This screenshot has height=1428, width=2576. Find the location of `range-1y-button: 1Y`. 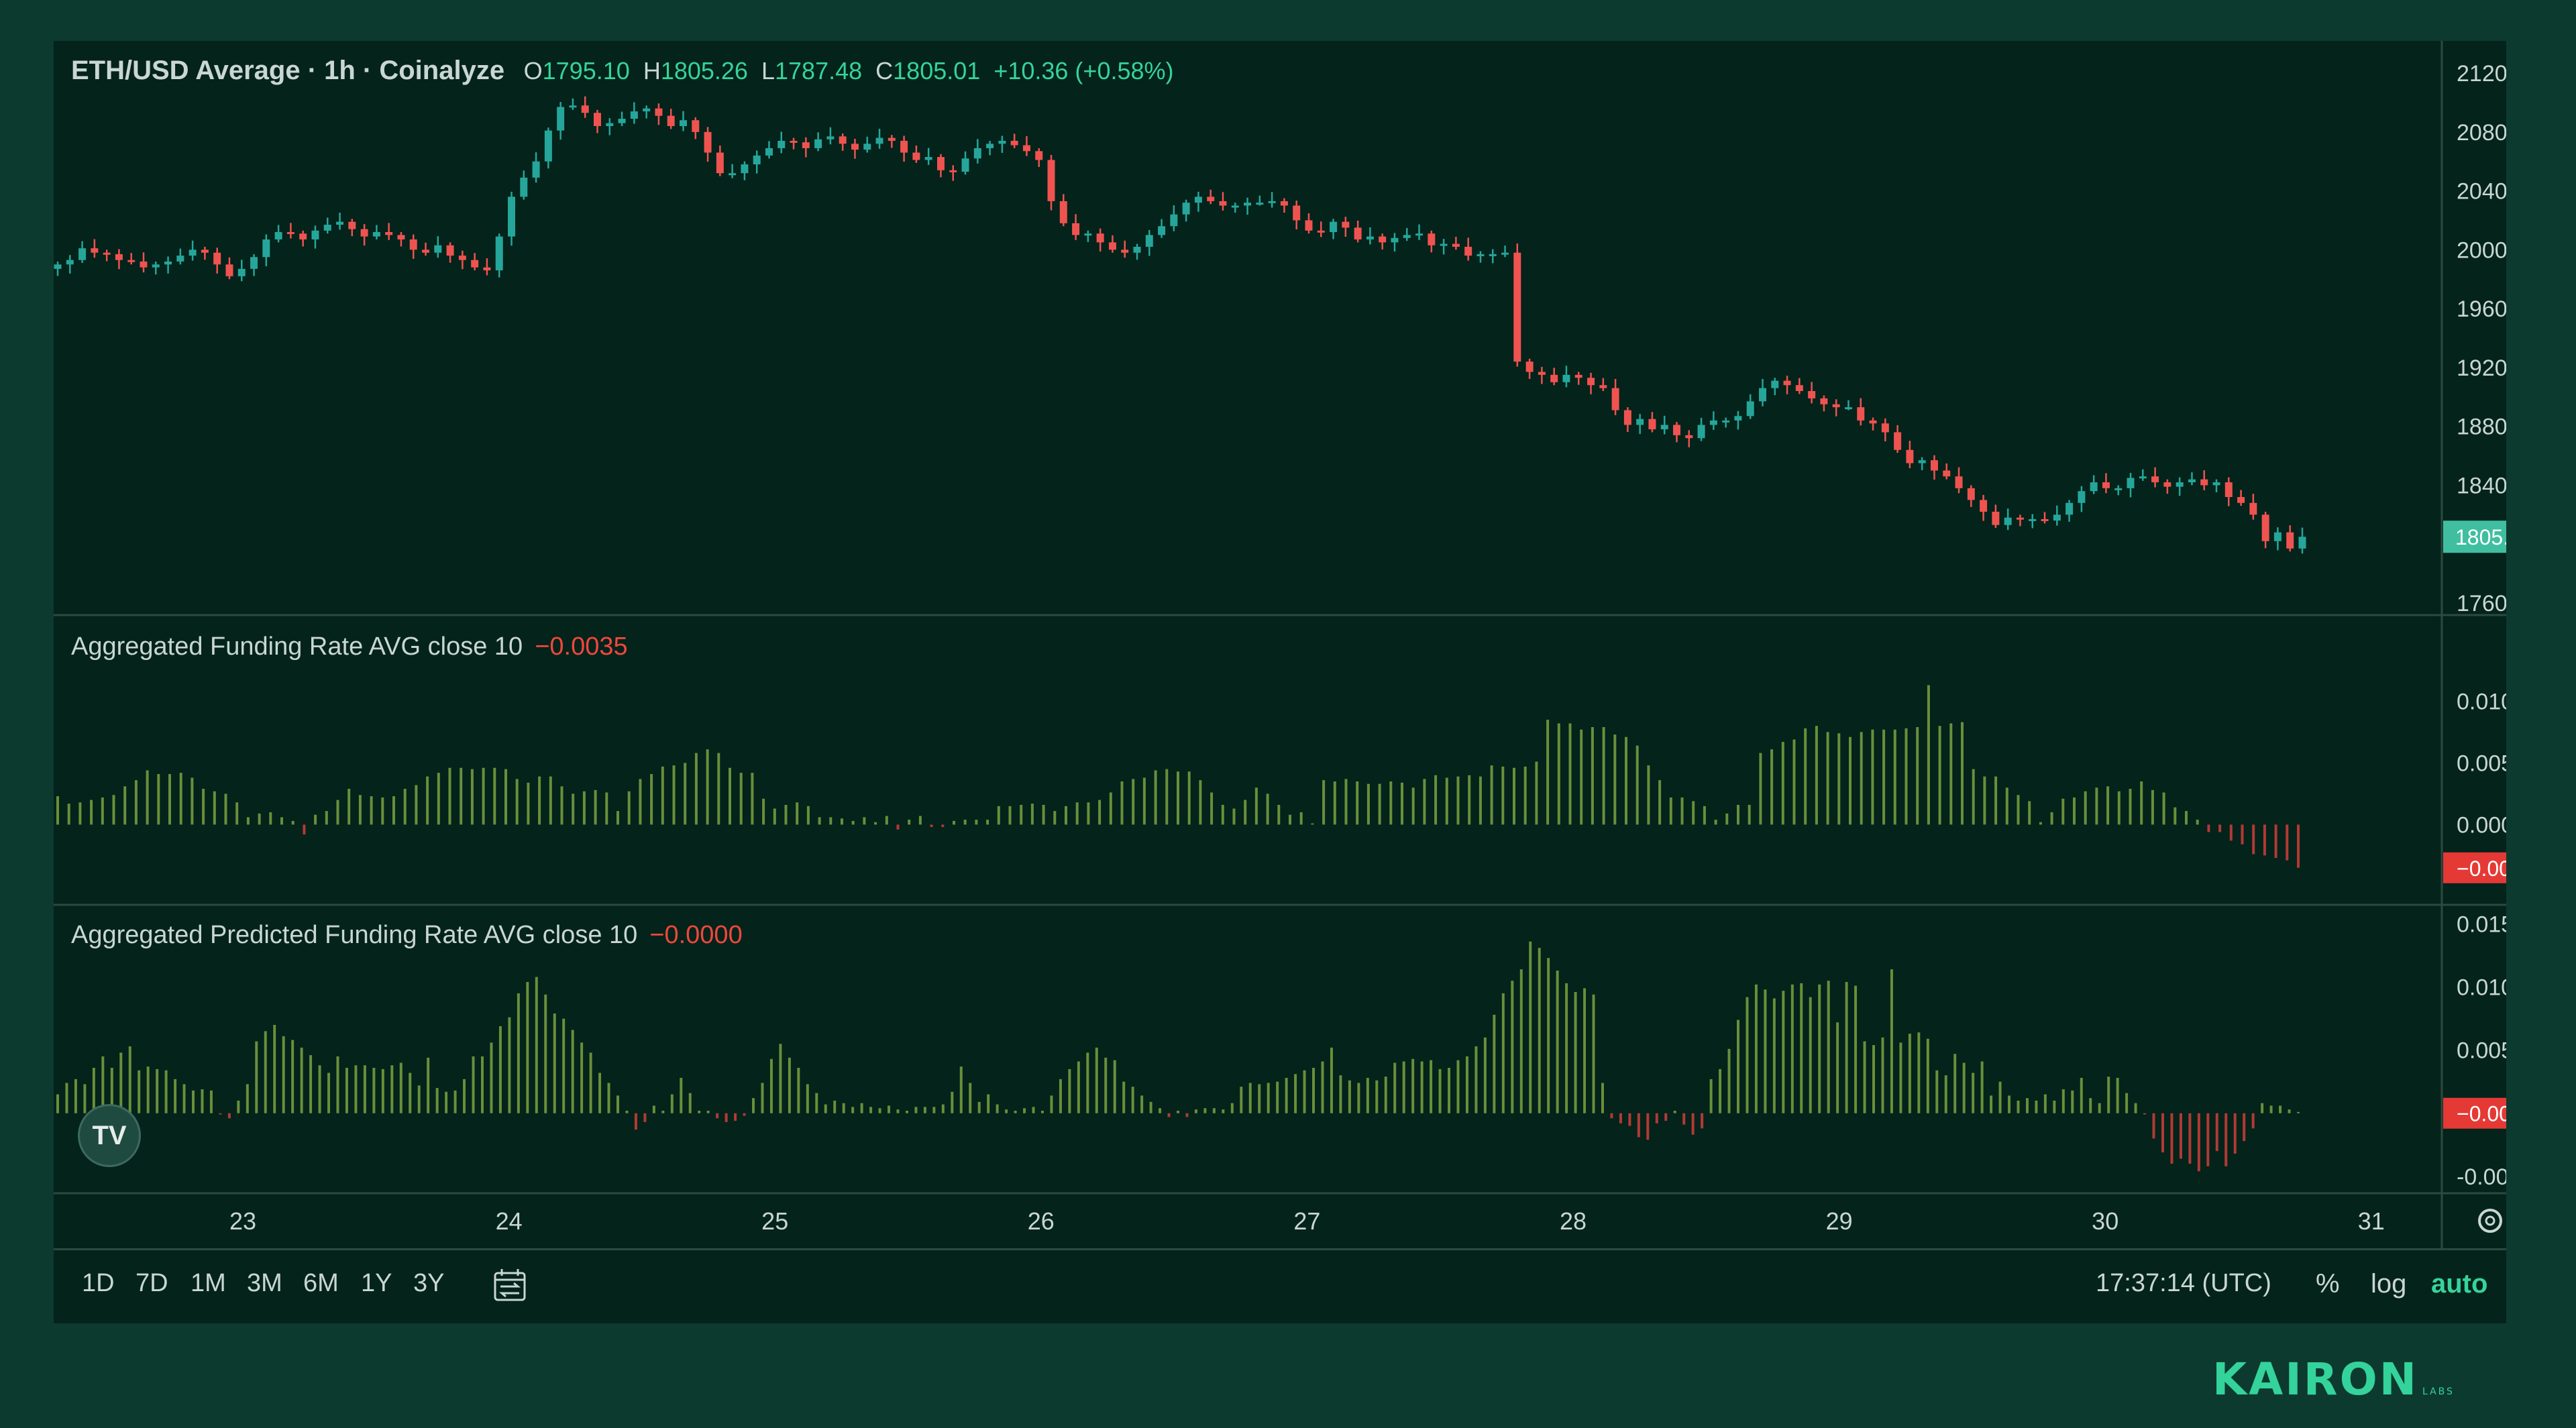

range-1y-button: 1Y is located at coordinates (376, 1283).